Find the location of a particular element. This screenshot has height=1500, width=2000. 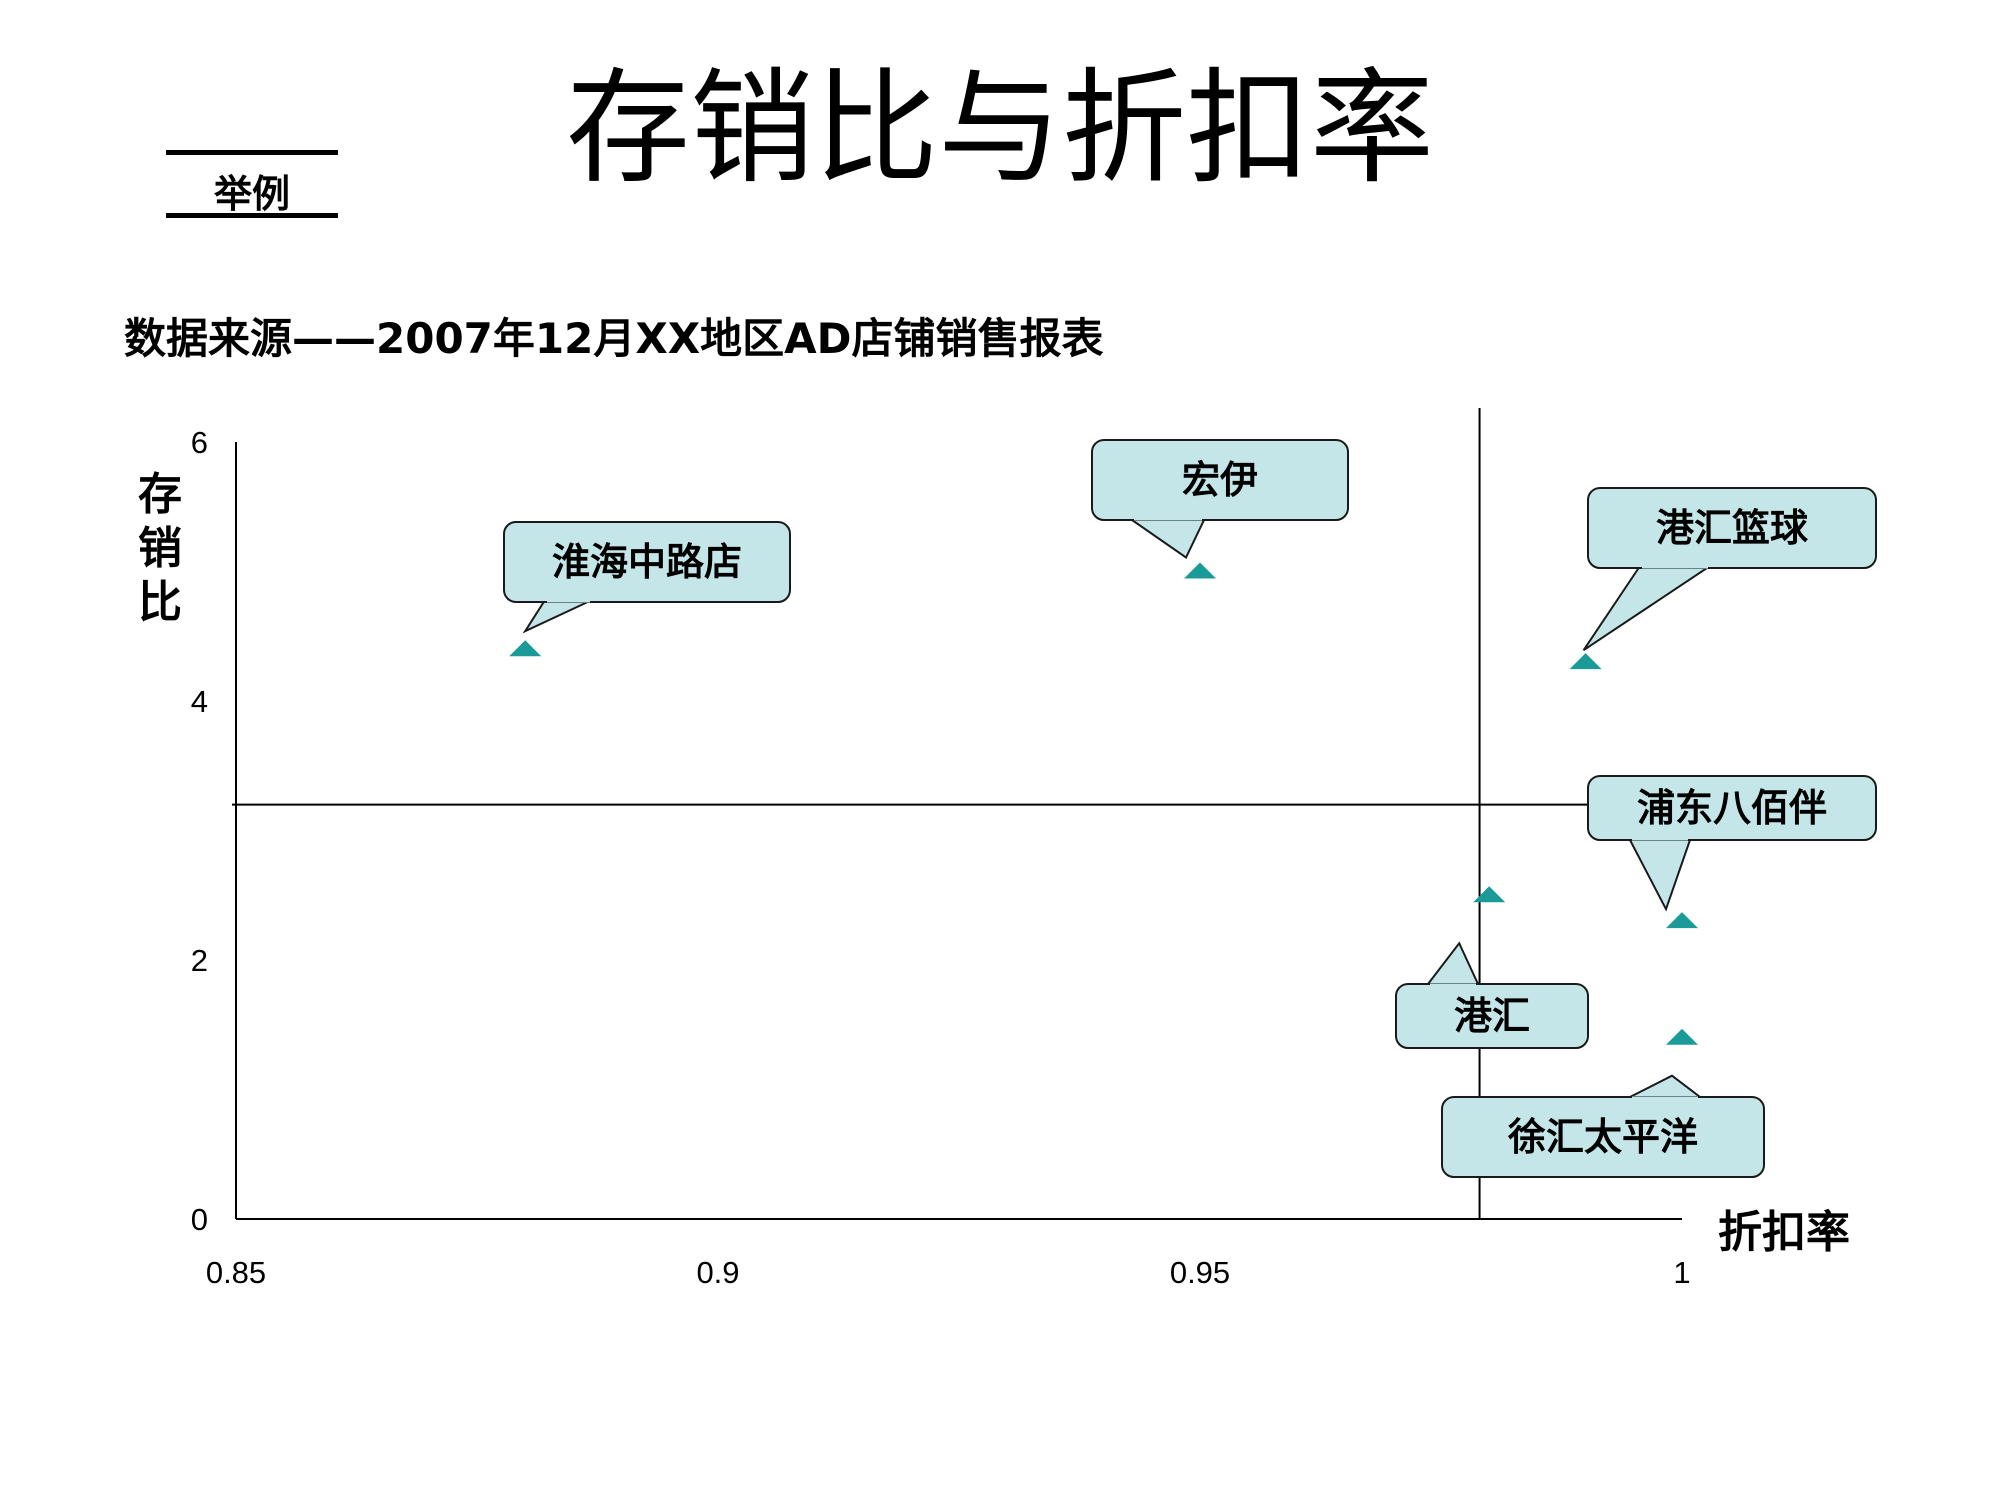

data-source-note: 数据来源——2007年12月XX地区AD店铺销售报表 is located at coordinates (614, 338).